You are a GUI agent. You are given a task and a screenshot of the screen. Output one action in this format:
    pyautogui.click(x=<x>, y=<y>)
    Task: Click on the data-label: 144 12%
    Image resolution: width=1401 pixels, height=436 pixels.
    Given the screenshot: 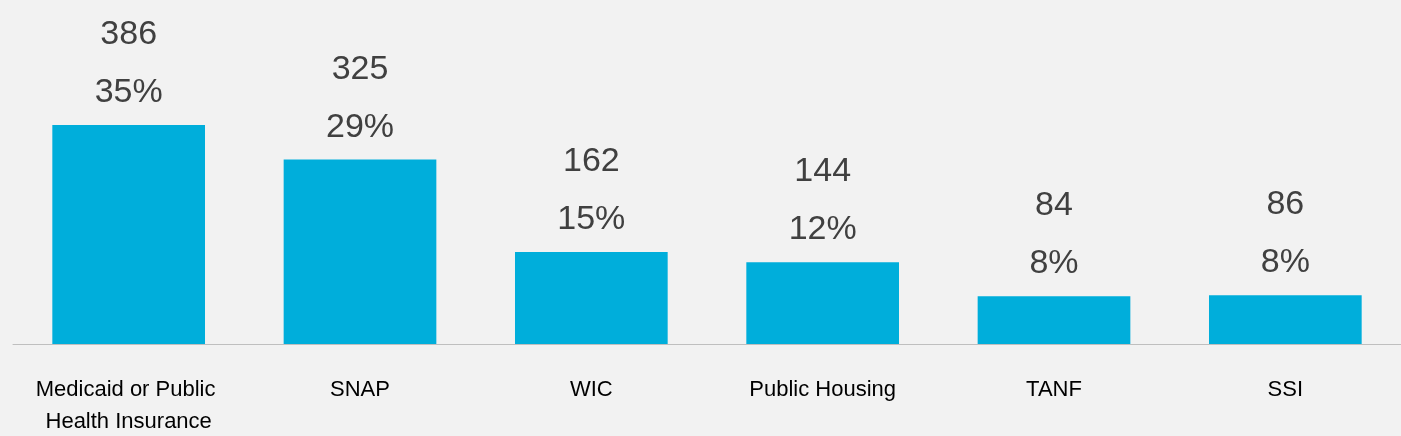 What is the action you would take?
    pyautogui.click(x=822, y=198)
    